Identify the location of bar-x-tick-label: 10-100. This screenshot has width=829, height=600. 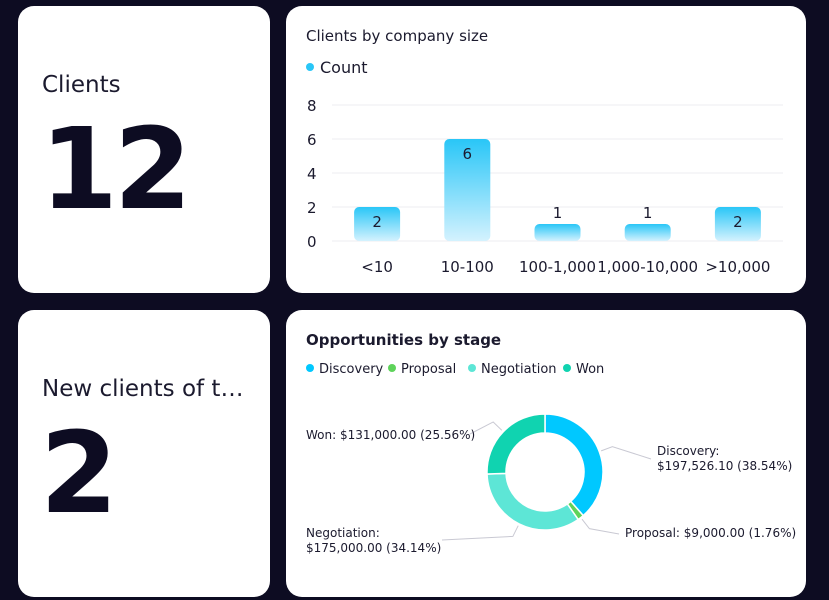
(467, 267).